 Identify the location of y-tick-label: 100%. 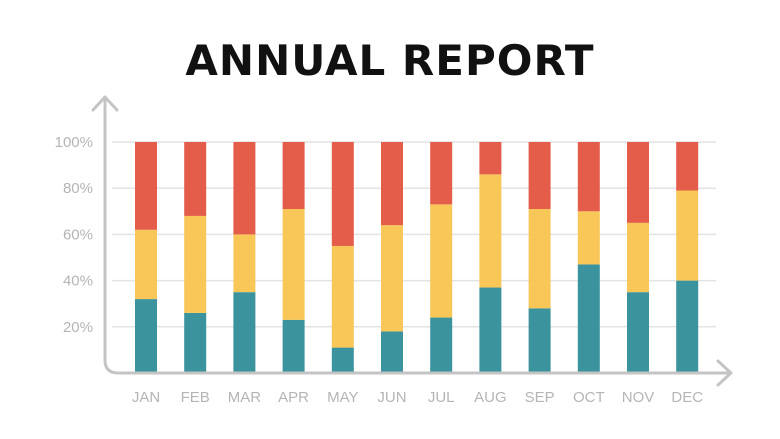
(74, 142).